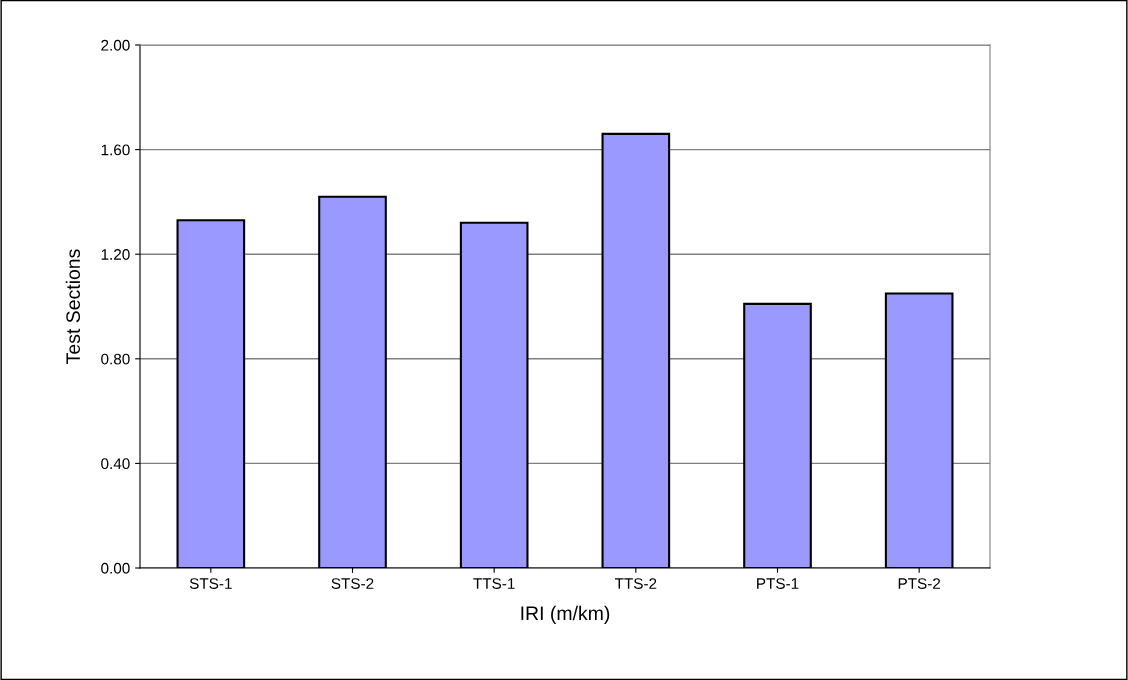 The image size is (1128, 680). I want to click on x-tick-label: STS-2, so click(352, 583).